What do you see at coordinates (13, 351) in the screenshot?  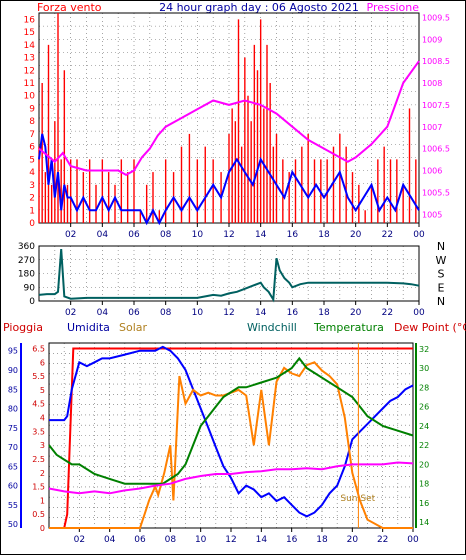 I see `humidity-y-tick: 95` at bounding box center [13, 351].